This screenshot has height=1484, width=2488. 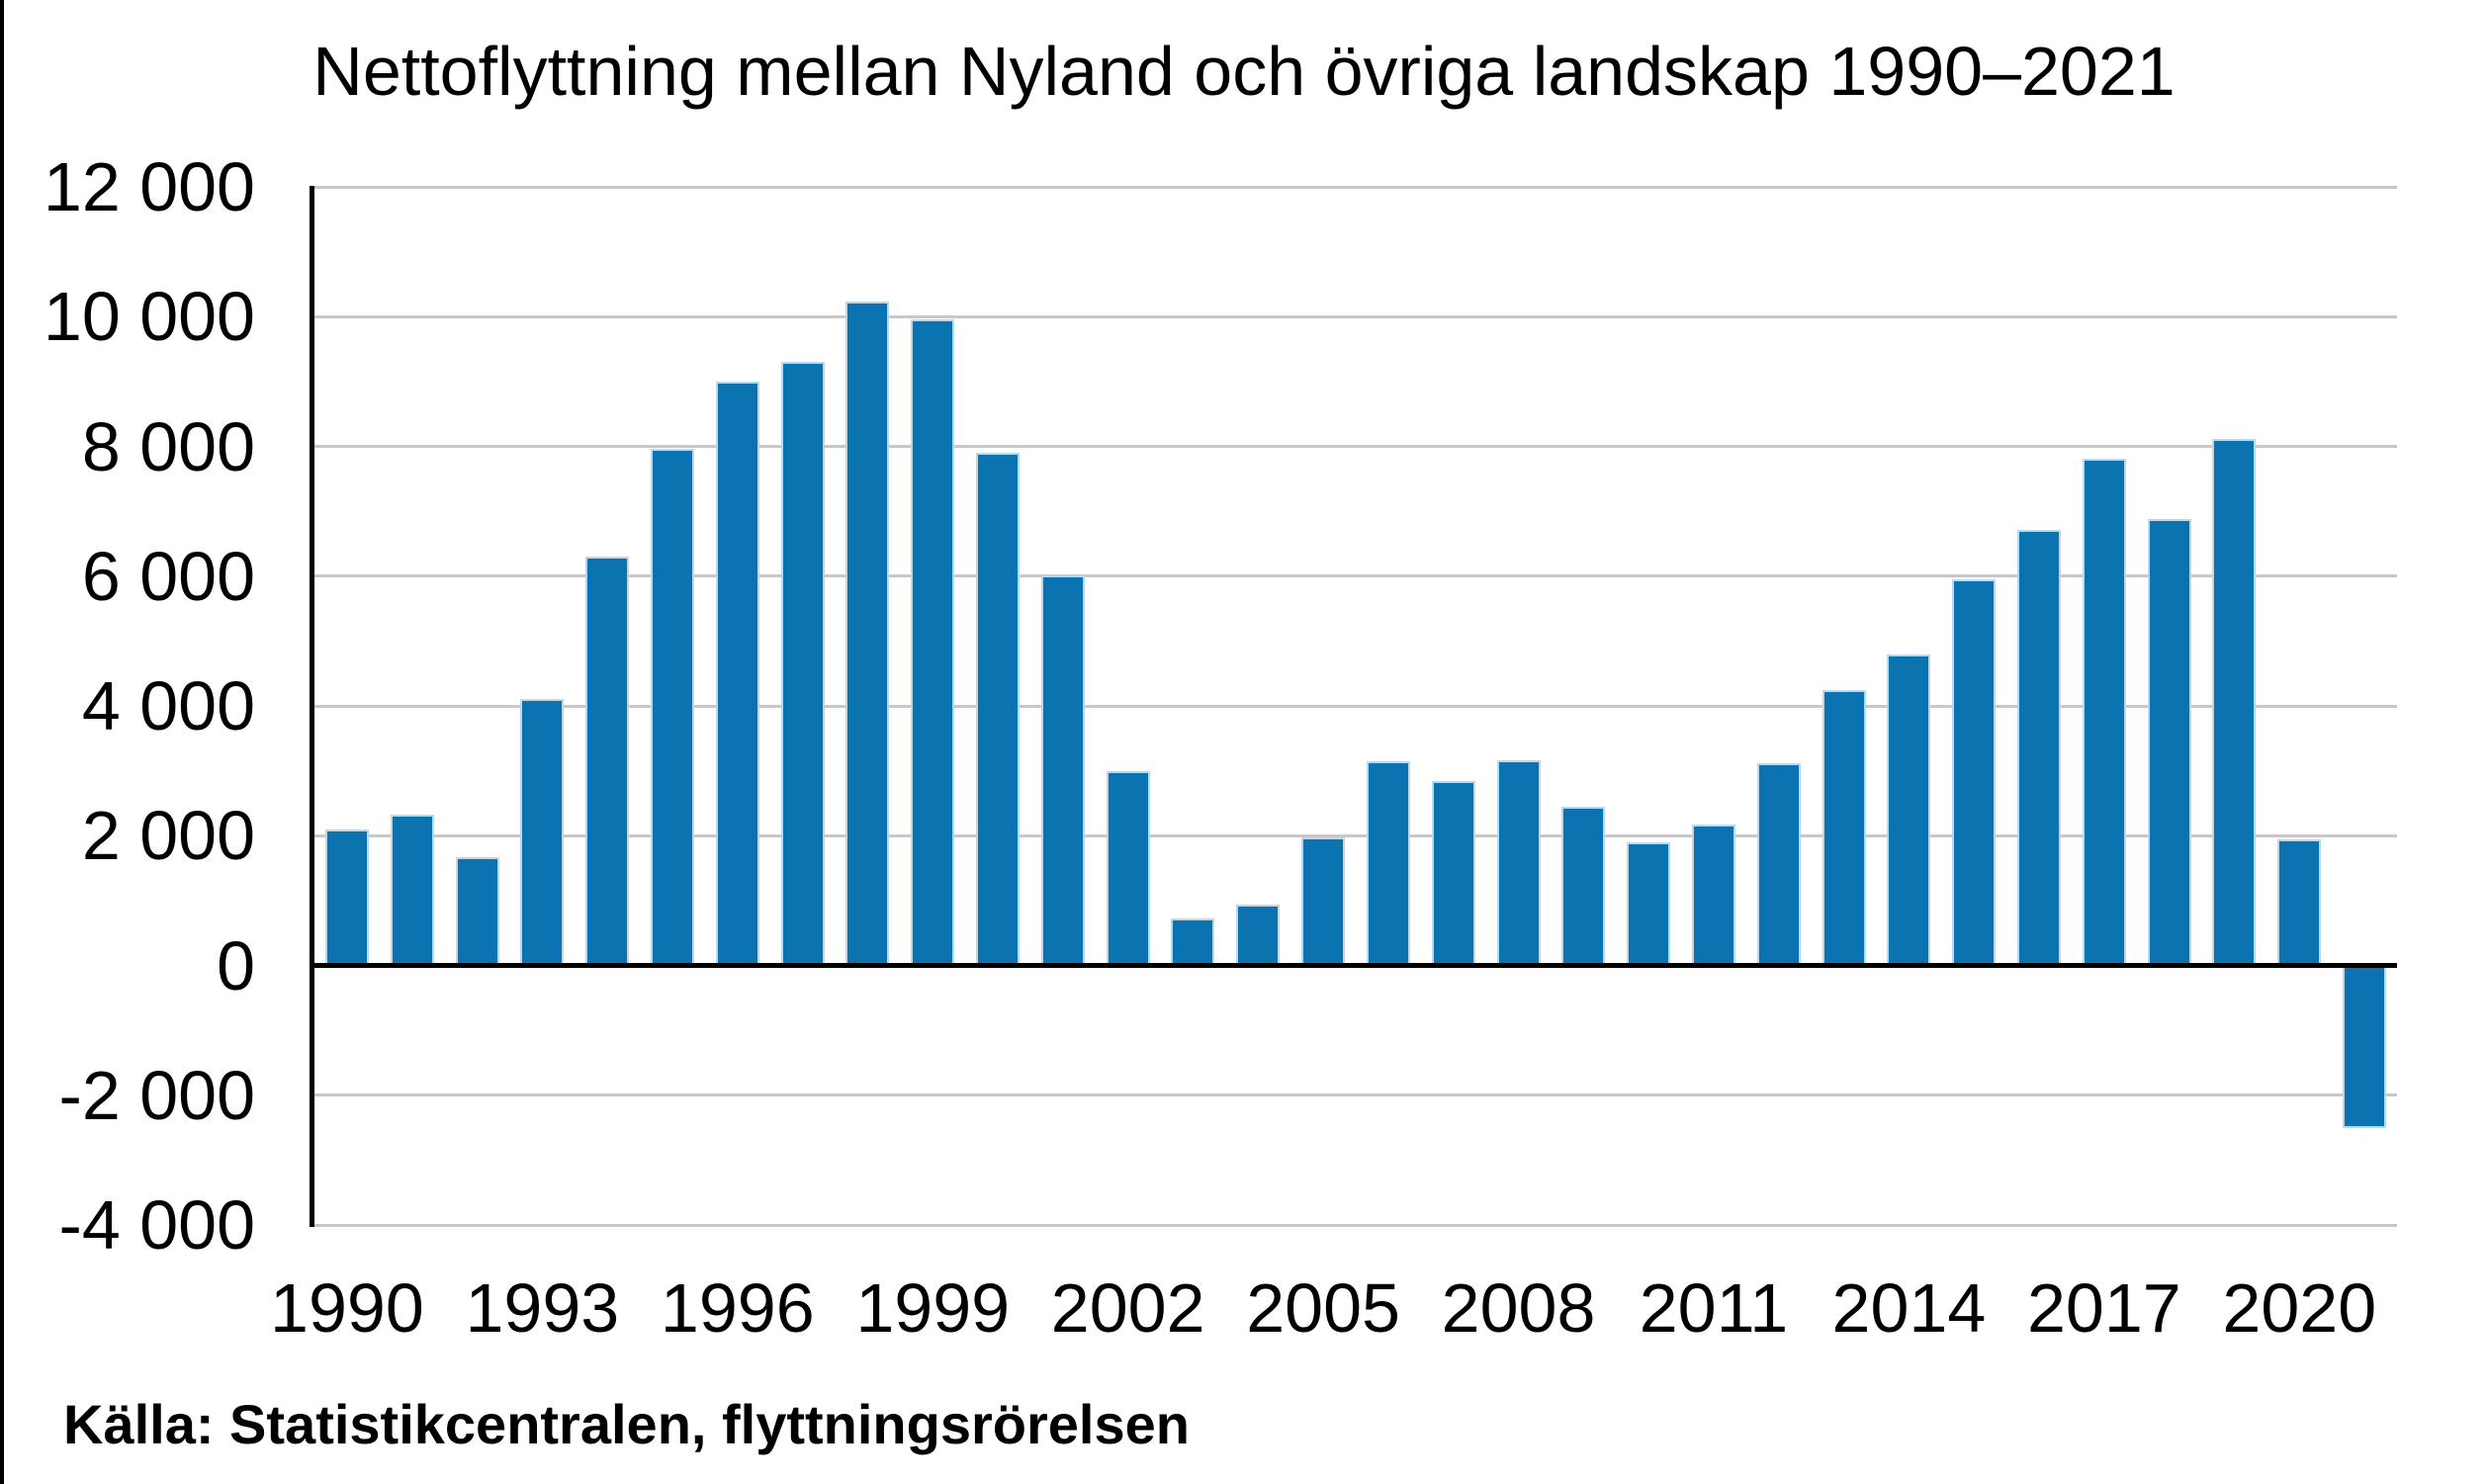 I want to click on x-tick-label-1990: 1990, so click(x=347, y=1308).